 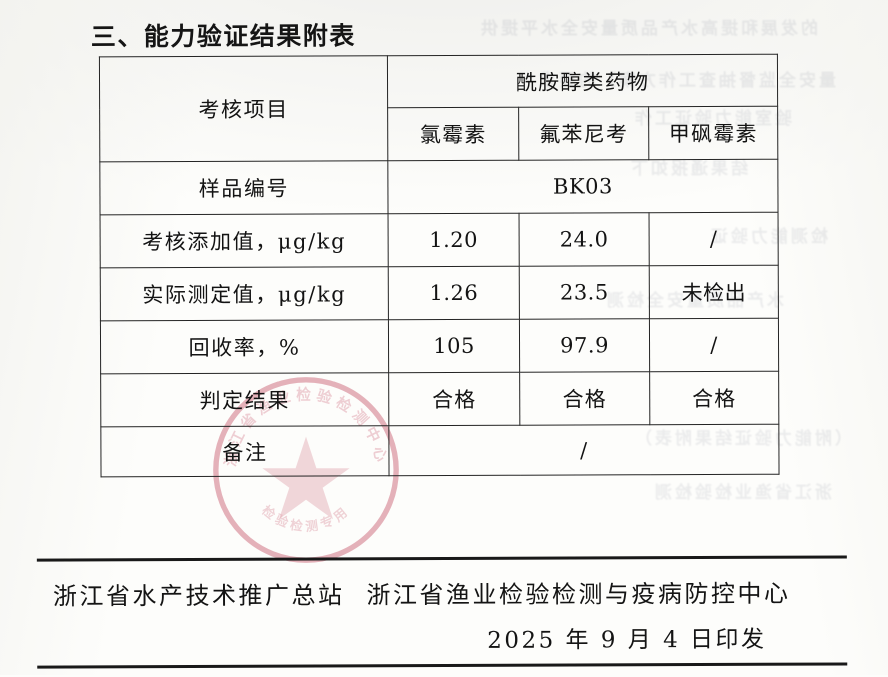 What do you see at coordinates (584, 133) in the screenshot?
I see `header-analyte-2: 氟苯尼考` at bounding box center [584, 133].